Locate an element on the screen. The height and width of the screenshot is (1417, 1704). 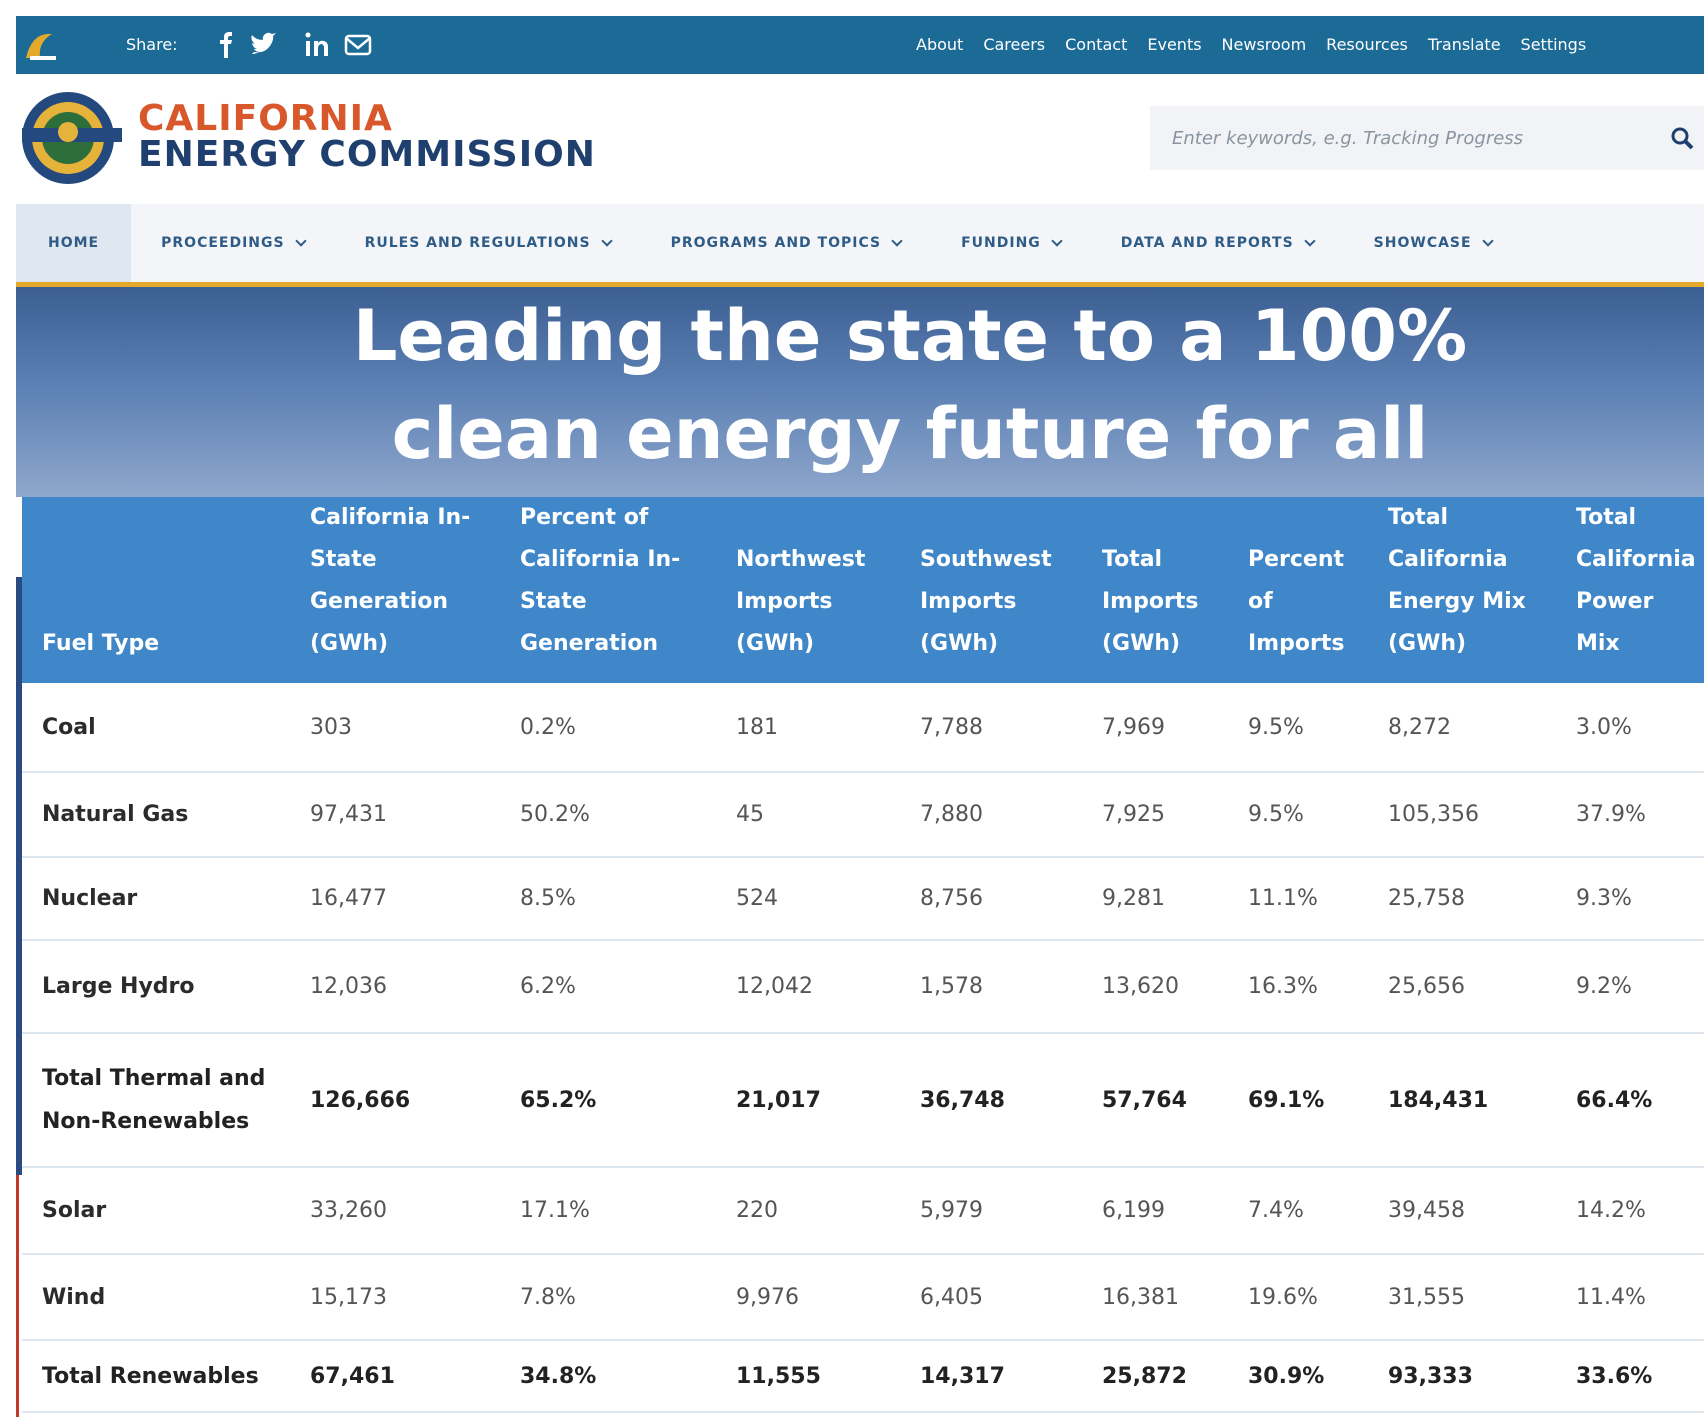
table-cell: 16,381 is located at coordinates (1155, 1297).